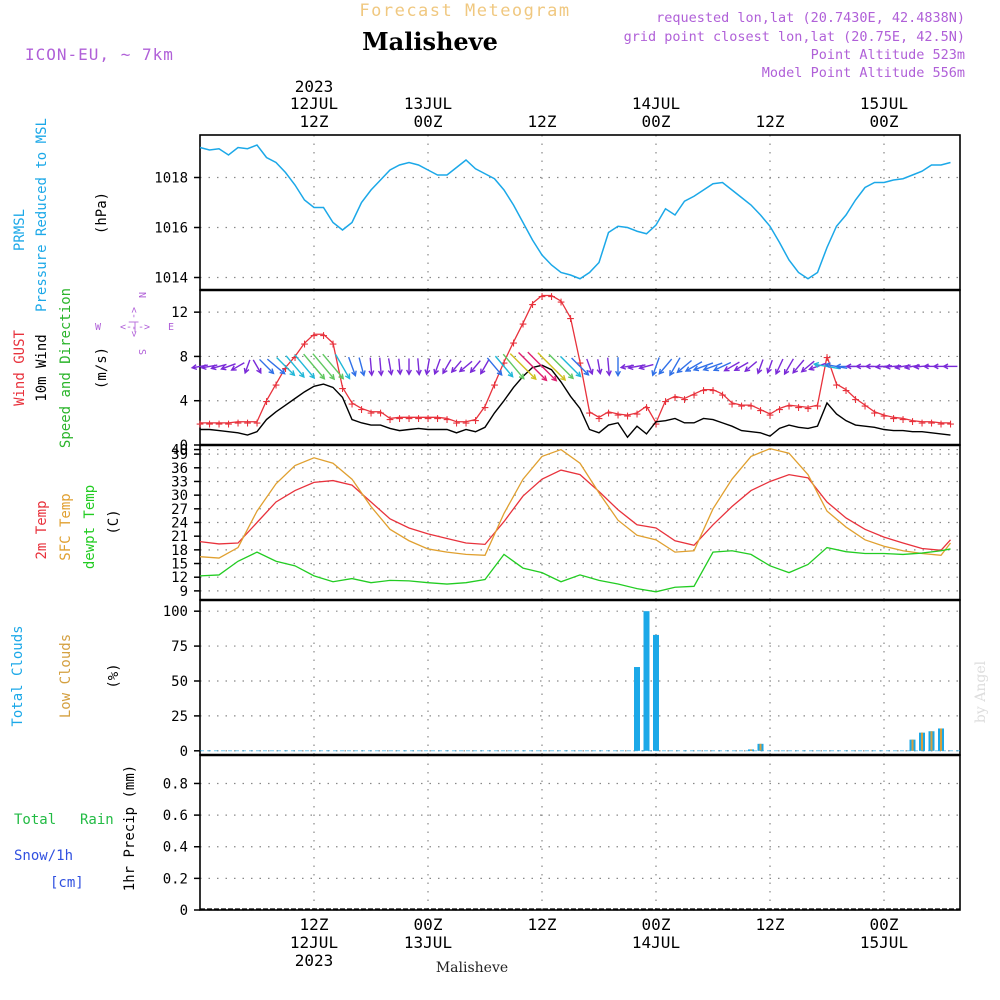 This screenshot has height=1000, width=1000. I want to click on top-date-label: 14JUL, so click(656, 103).